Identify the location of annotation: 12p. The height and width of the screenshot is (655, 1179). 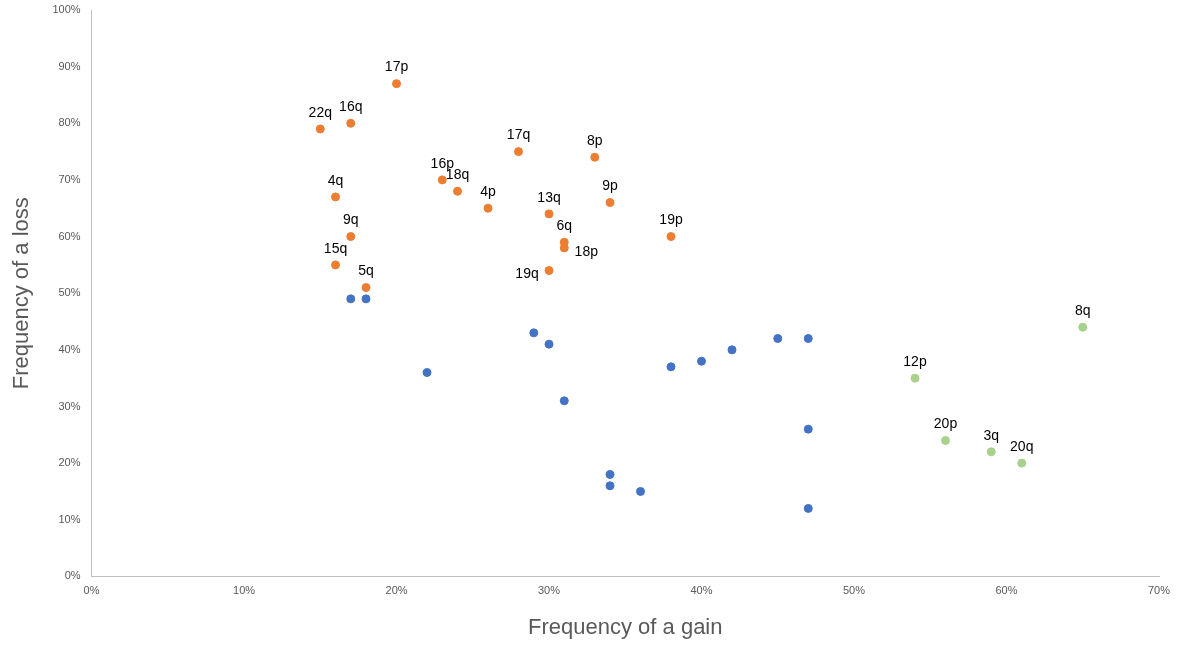
(915, 361).